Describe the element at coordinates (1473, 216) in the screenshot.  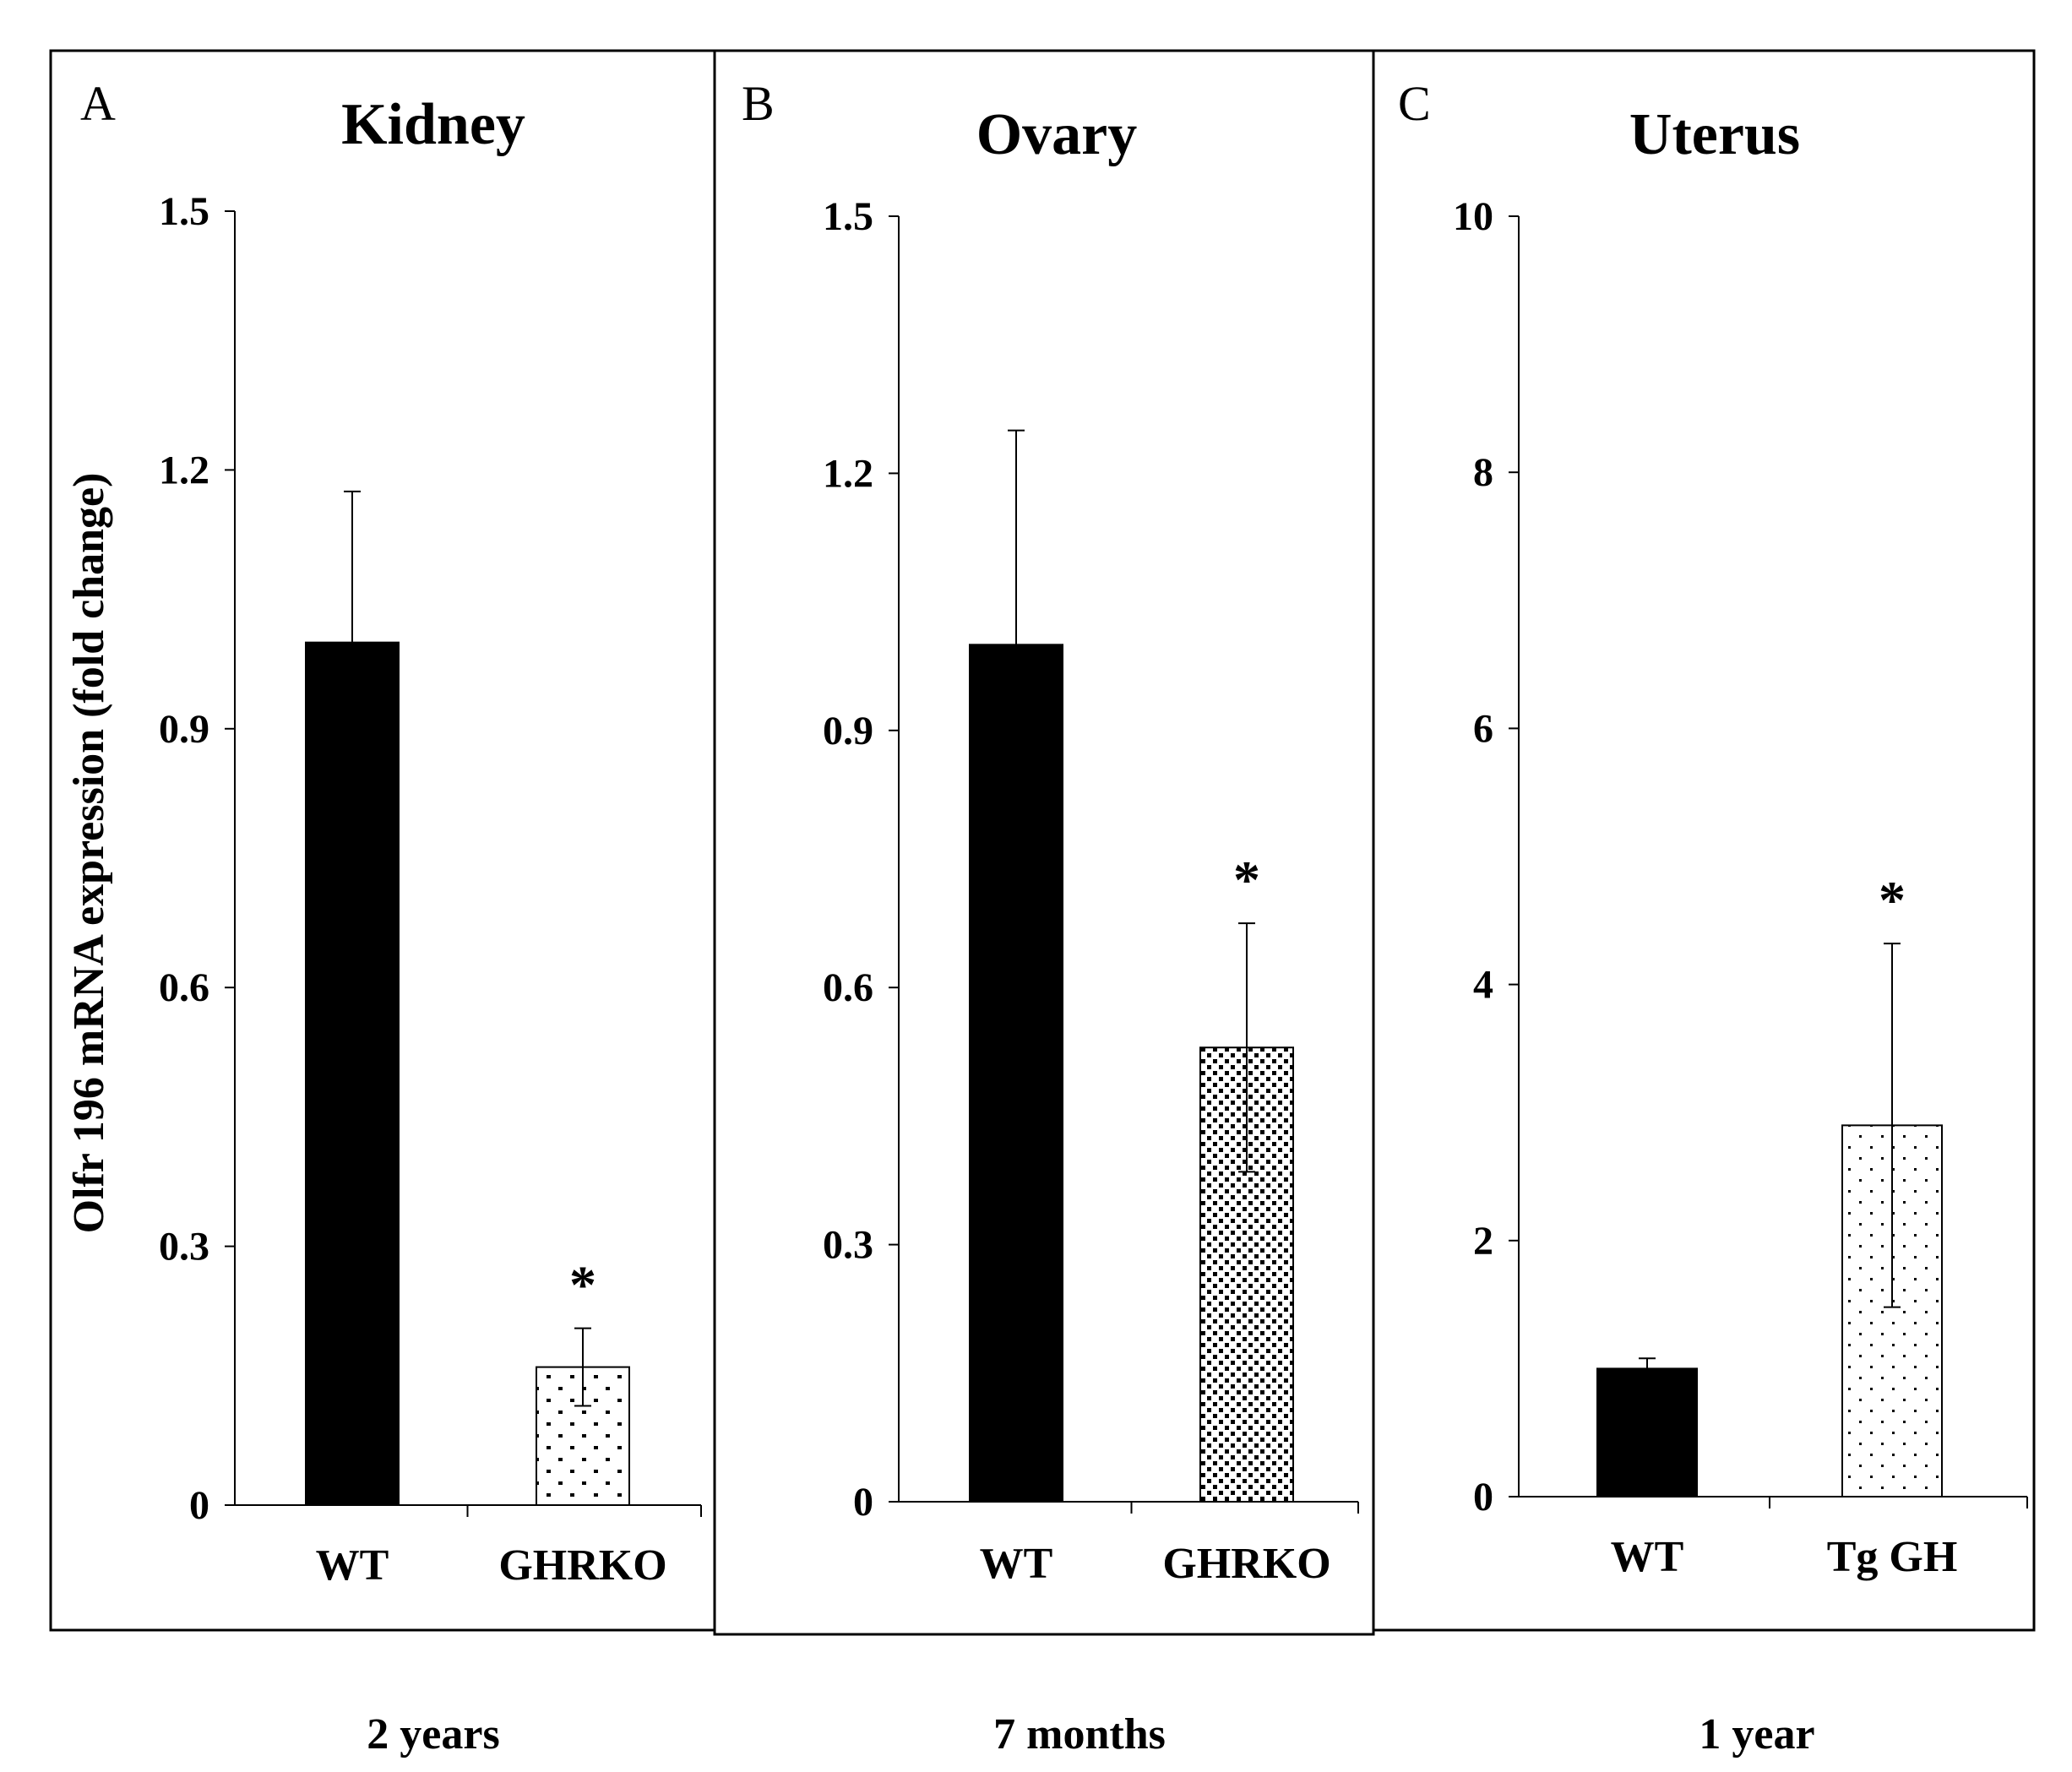
I see `y-tick-label: 10` at that location.